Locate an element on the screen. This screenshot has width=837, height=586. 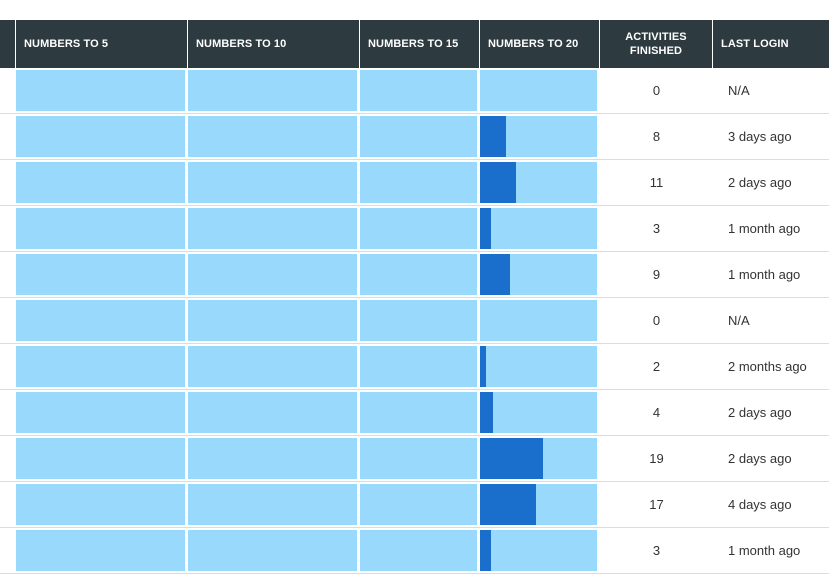
header-activities-line2: FINISHED is located at coordinates (656, 51).